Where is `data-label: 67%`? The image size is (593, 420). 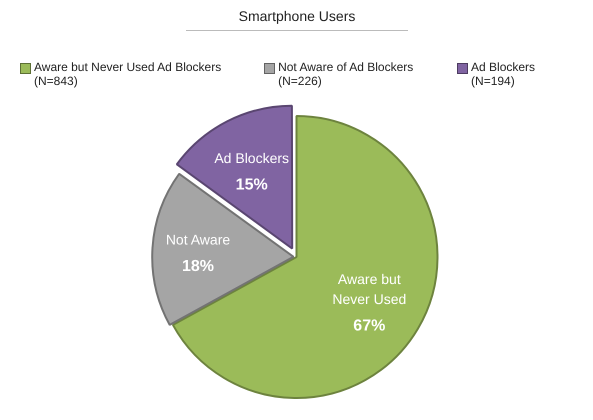
data-label: 67% is located at coordinates (369, 325).